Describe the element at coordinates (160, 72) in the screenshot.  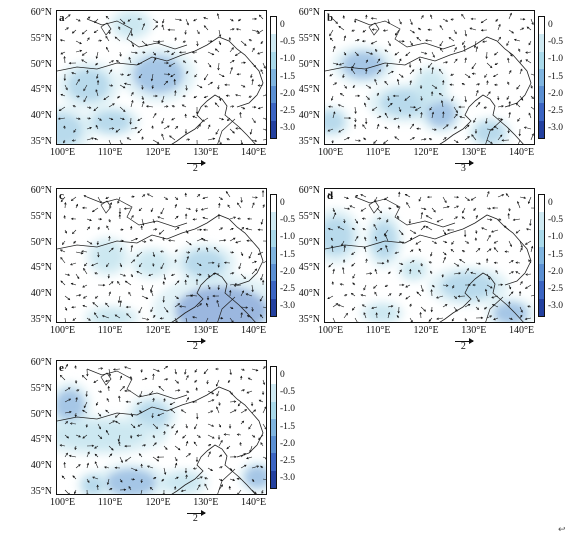
I see `border-line` at that location.